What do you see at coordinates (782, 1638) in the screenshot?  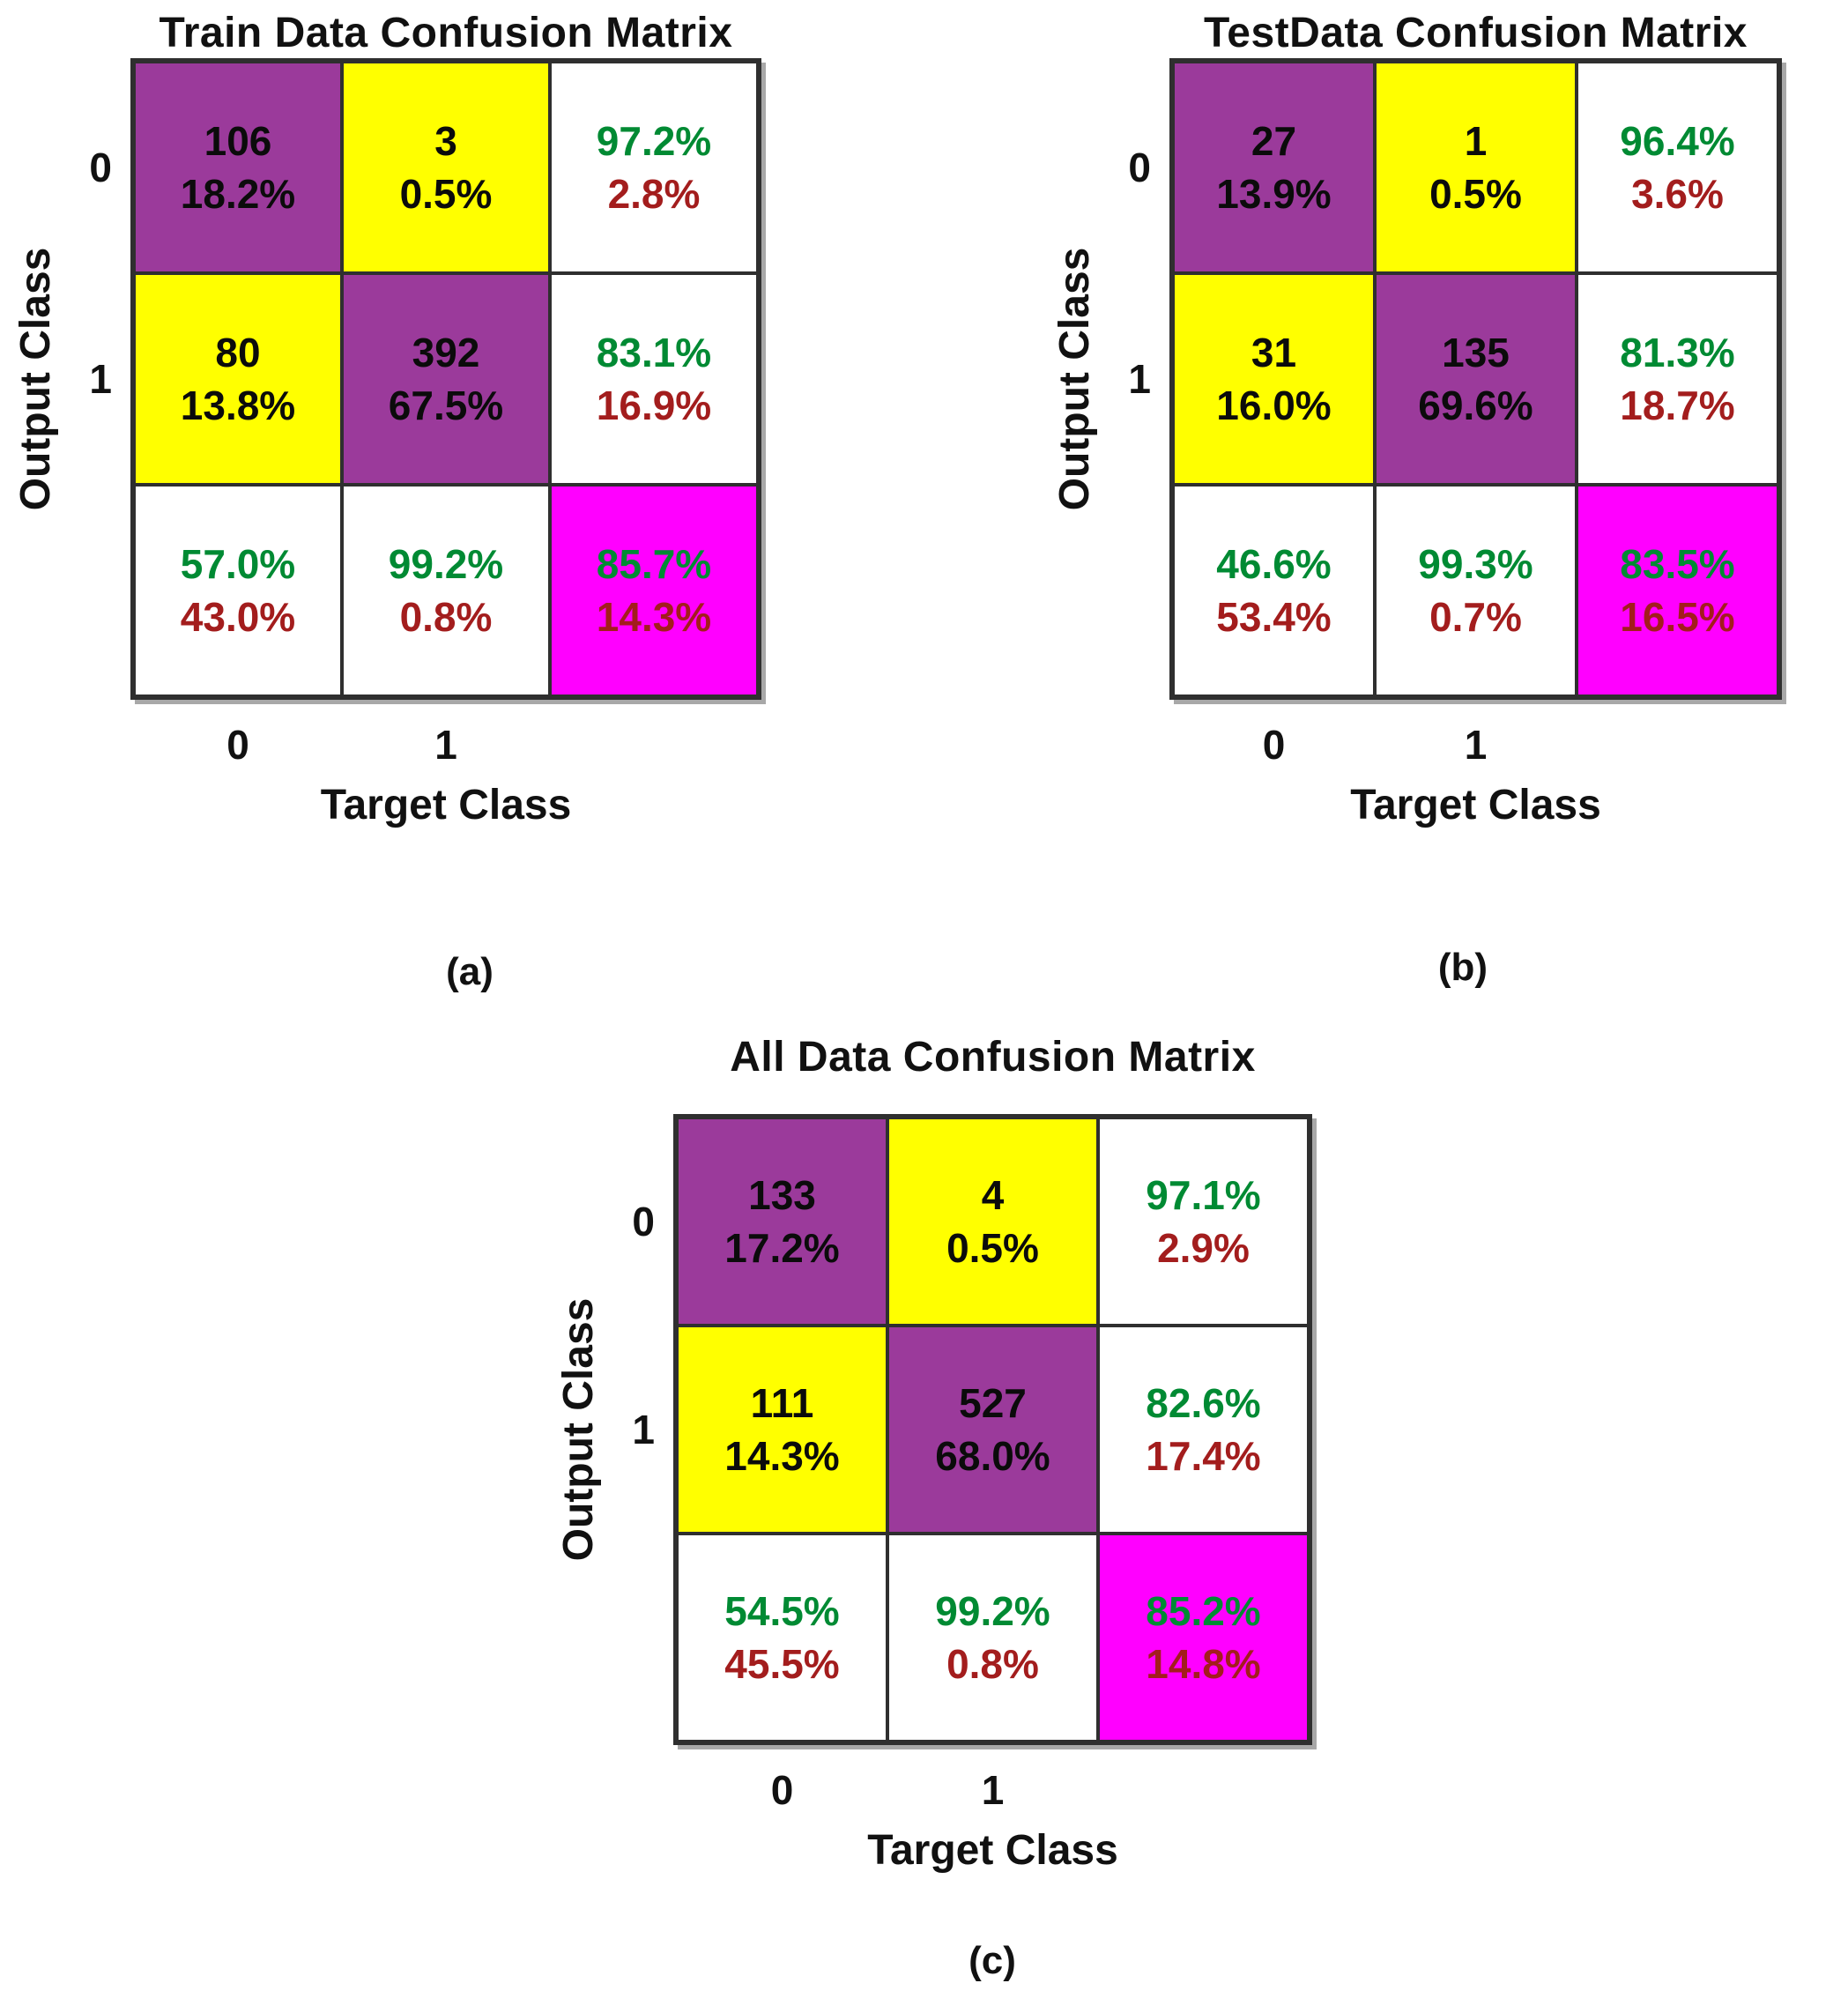 I see `panel-c-cell-r2c0: 54.5% 45.5%` at bounding box center [782, 1638].